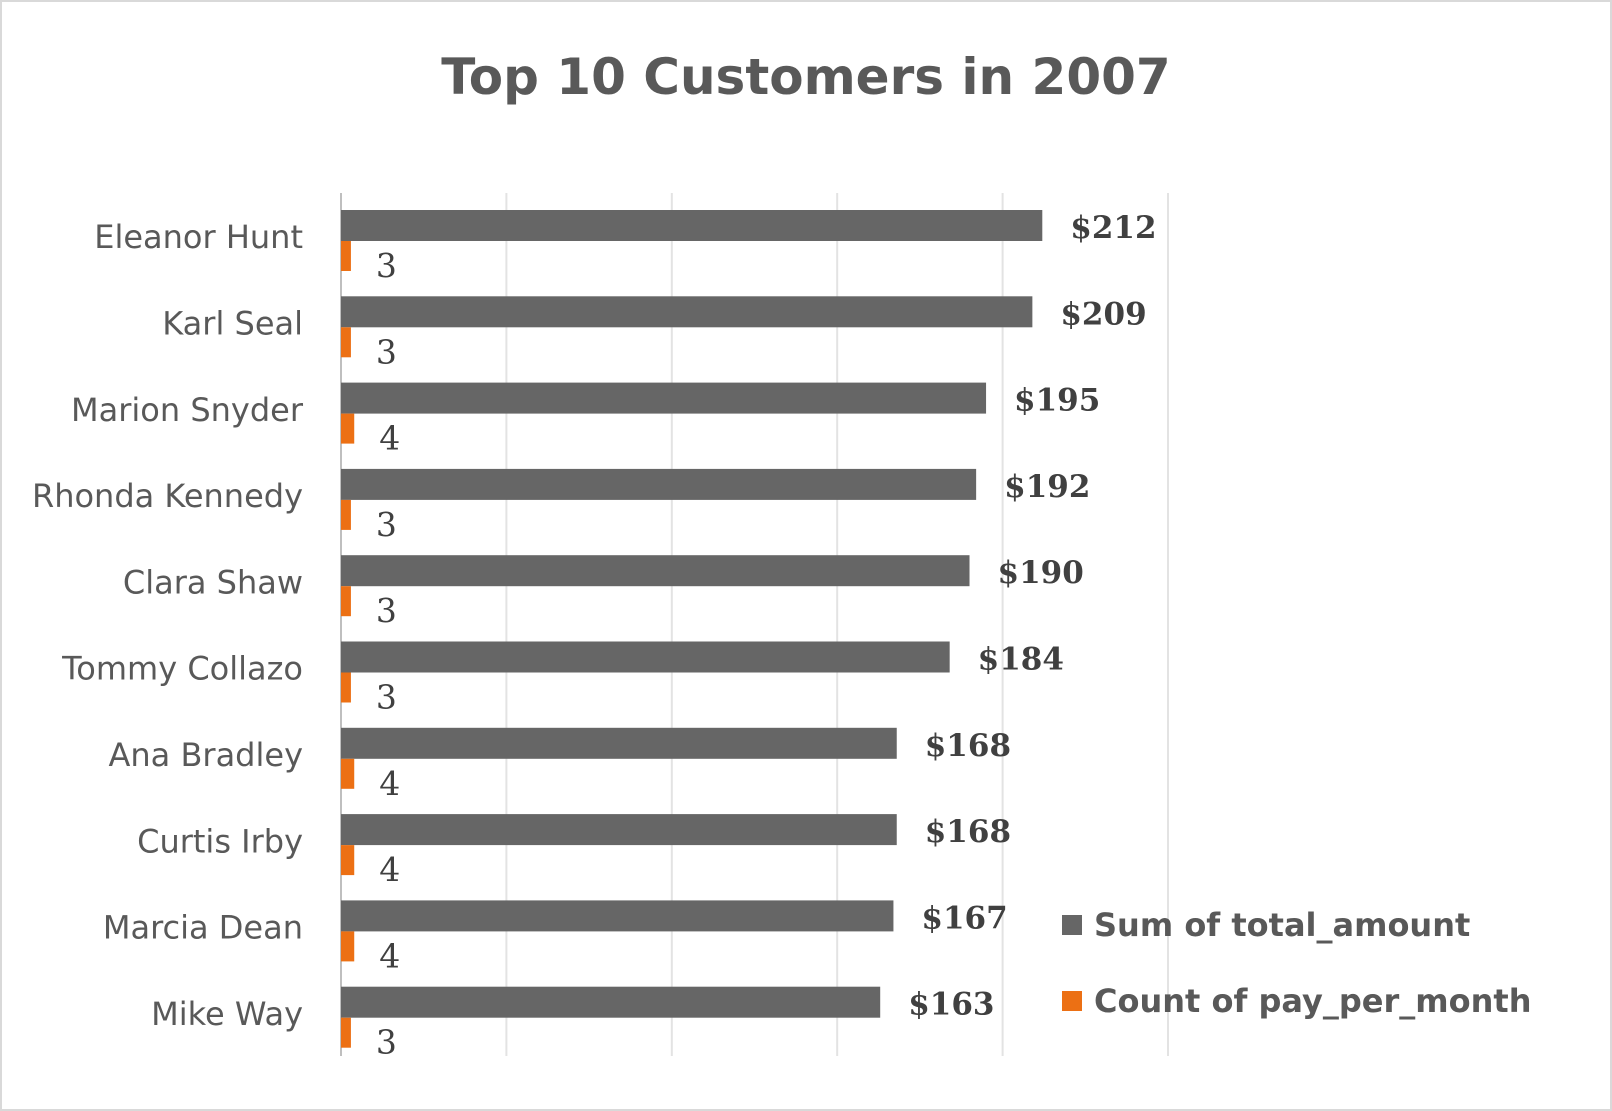 This screenshot has height=1111, width=1612. What do you see at coordinates (1072, 1001) in the screenshot?
I see `legend-swatch-count-pay-per-month` at bounding box center [1072, 1001].